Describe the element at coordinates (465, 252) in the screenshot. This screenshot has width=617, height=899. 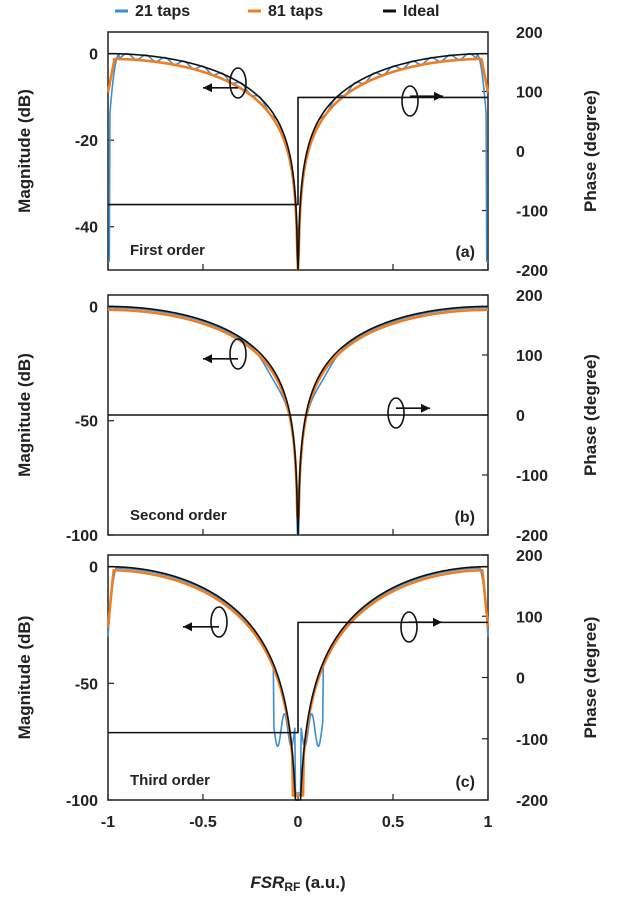
I see `panel-tag: (a)` at that location.